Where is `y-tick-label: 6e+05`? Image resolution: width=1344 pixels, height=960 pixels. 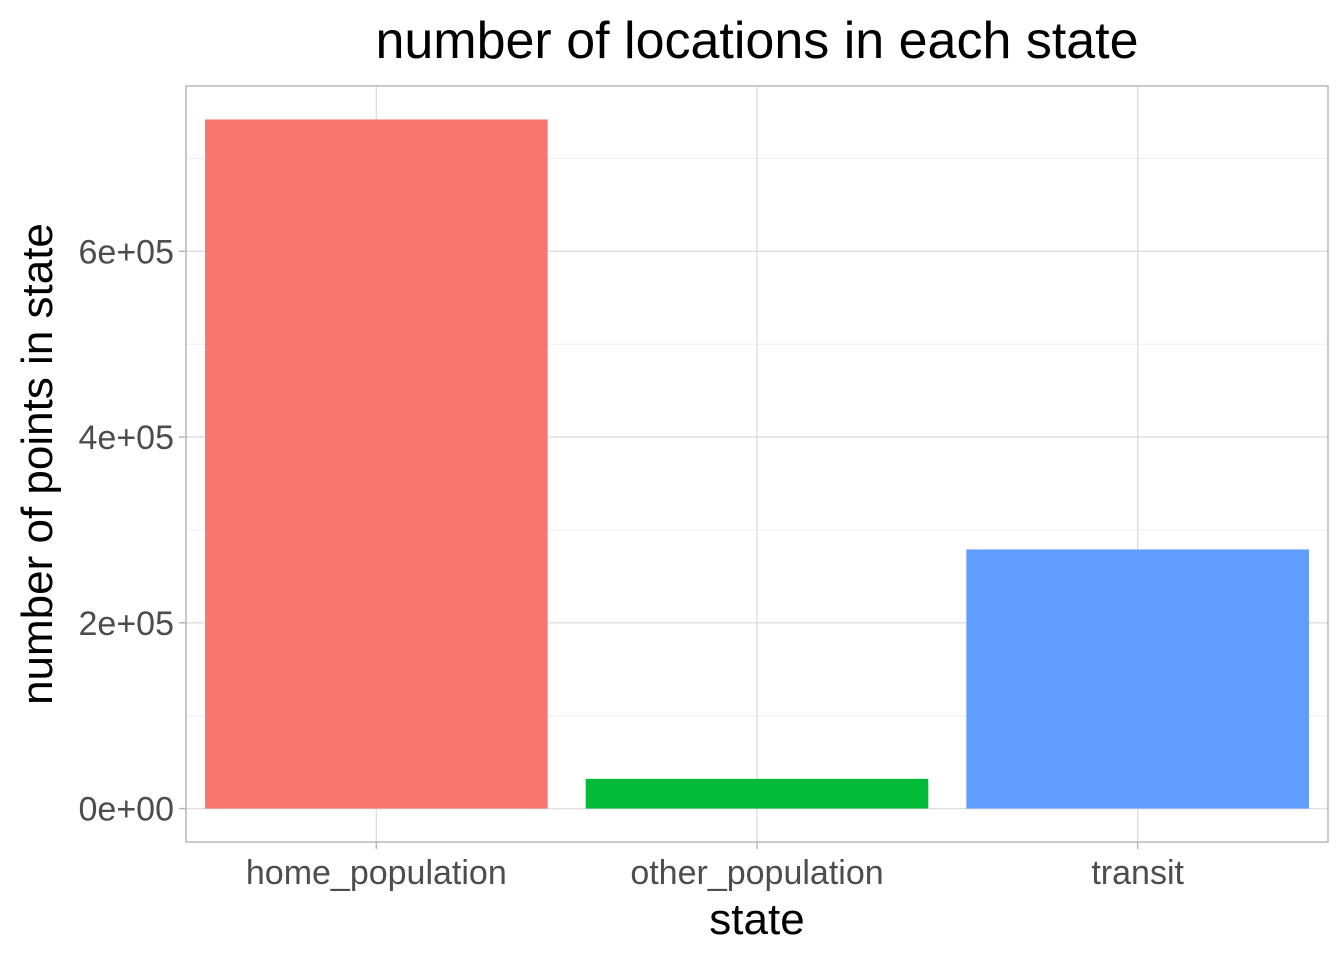 y-tick-label: 6e+05 is located at coordinates (127, 252).